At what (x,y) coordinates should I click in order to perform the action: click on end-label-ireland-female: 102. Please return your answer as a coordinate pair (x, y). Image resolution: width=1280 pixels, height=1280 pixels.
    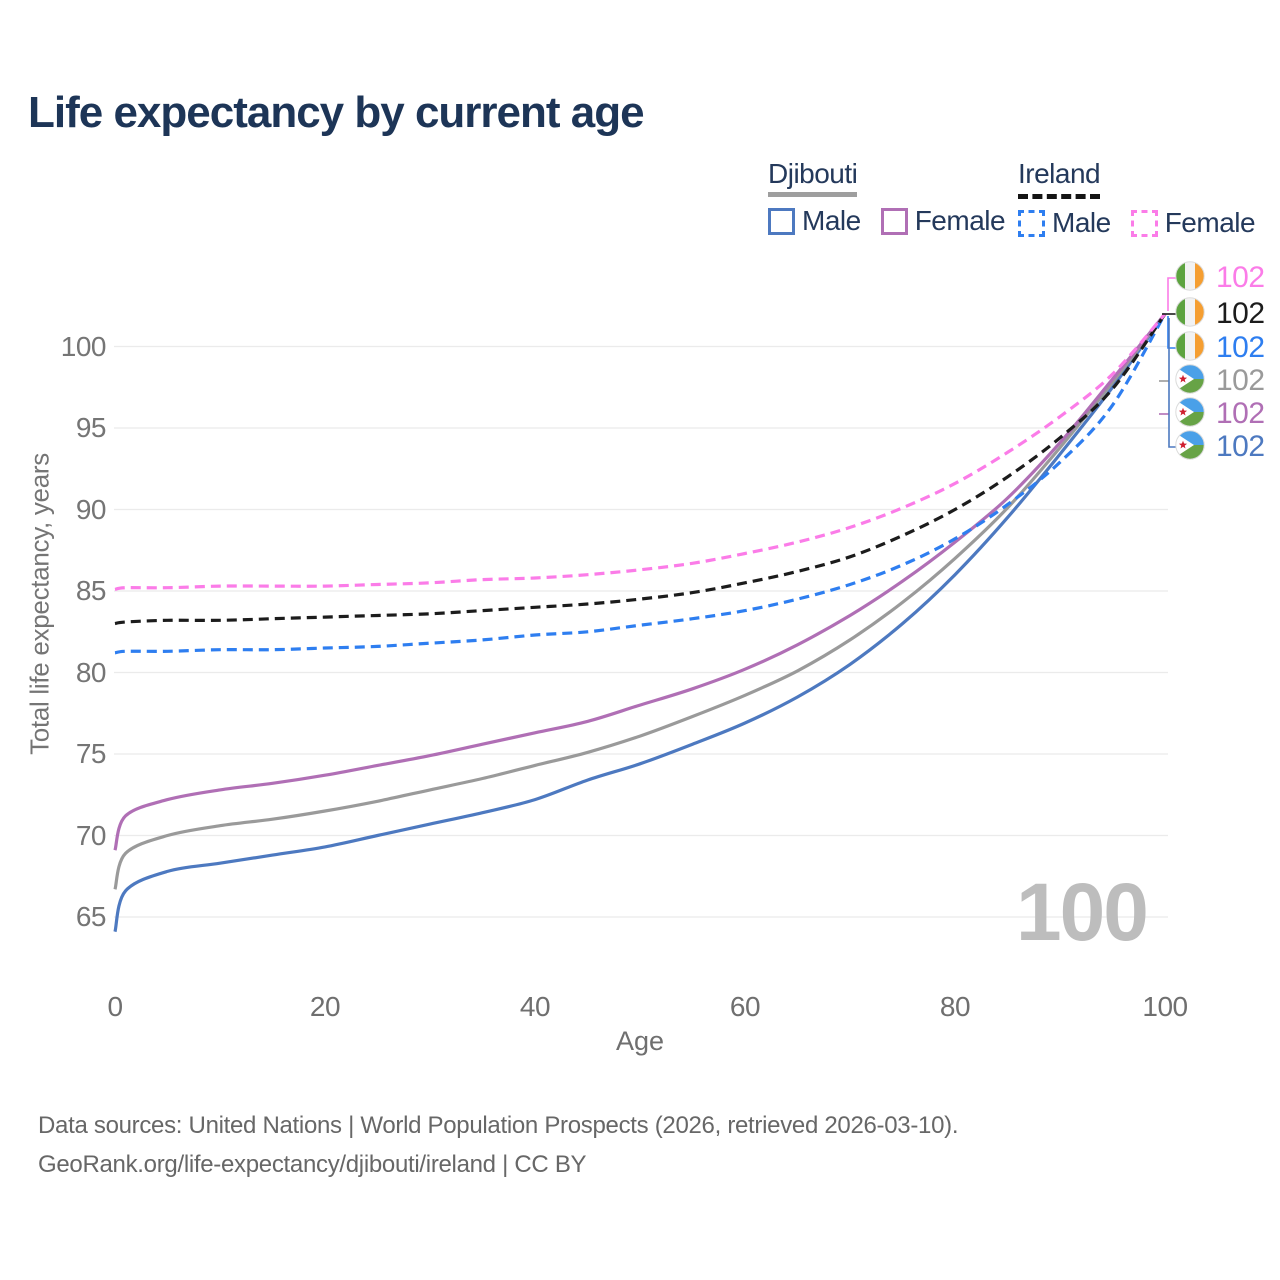
    Looking at the image, I should click on (1220, 278).